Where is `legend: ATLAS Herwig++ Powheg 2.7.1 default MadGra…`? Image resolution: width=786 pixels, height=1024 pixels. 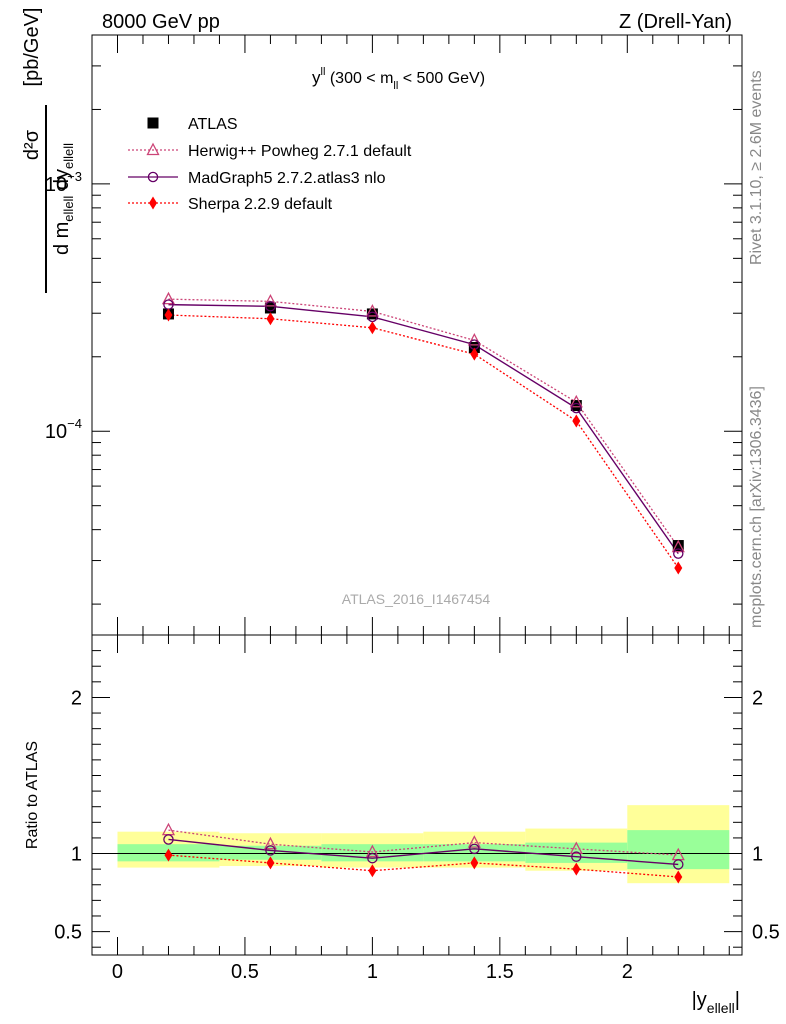 legend: ATLAS Herwig++ Powheg 2.7.1 default MadGra… is located at coordinates (270, 164).